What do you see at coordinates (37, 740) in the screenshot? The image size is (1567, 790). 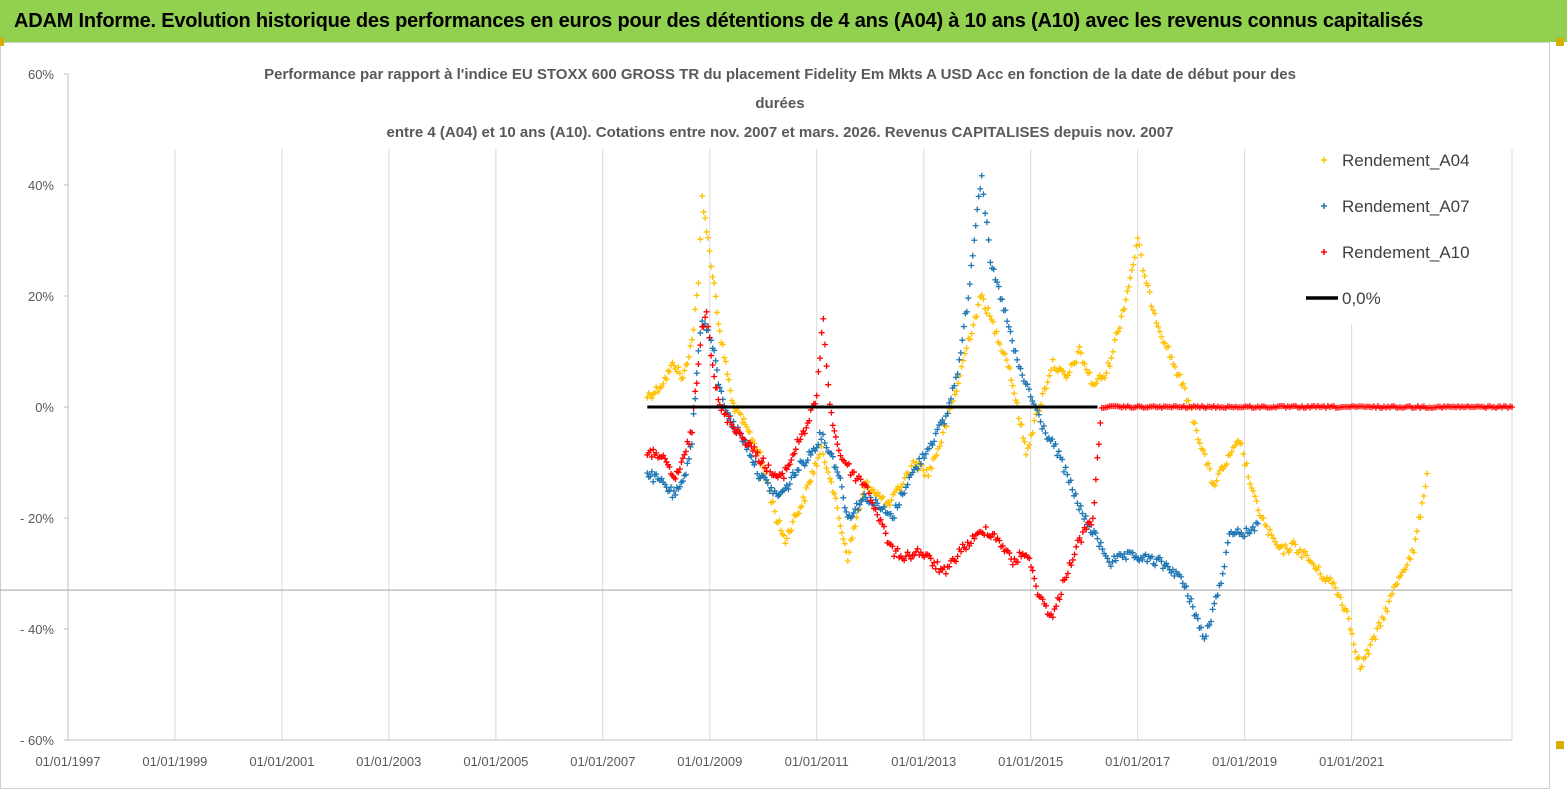 I see `y-tick-label: - 60%` at bounding box center [37, 740].